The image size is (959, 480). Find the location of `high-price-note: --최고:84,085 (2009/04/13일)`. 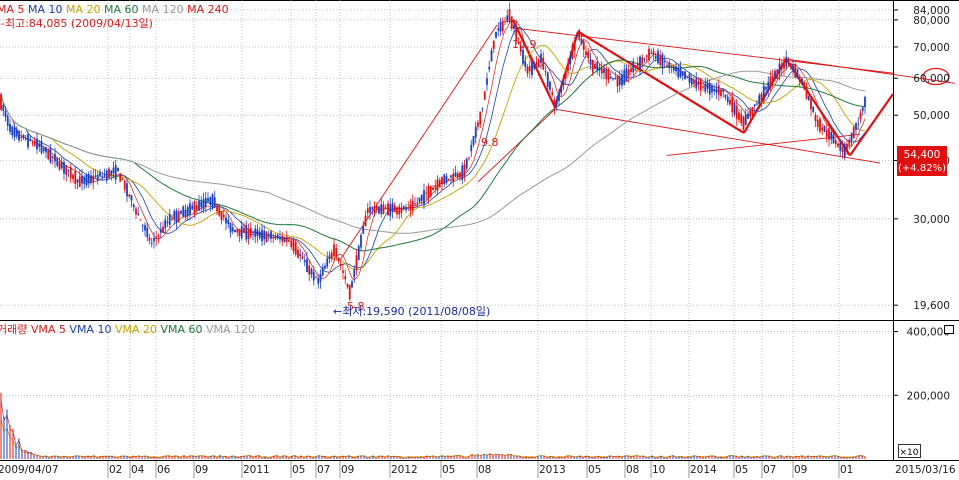

high-price-note: --최고:84,085 (2009/04/13일) is located at coordinates (76, 23).